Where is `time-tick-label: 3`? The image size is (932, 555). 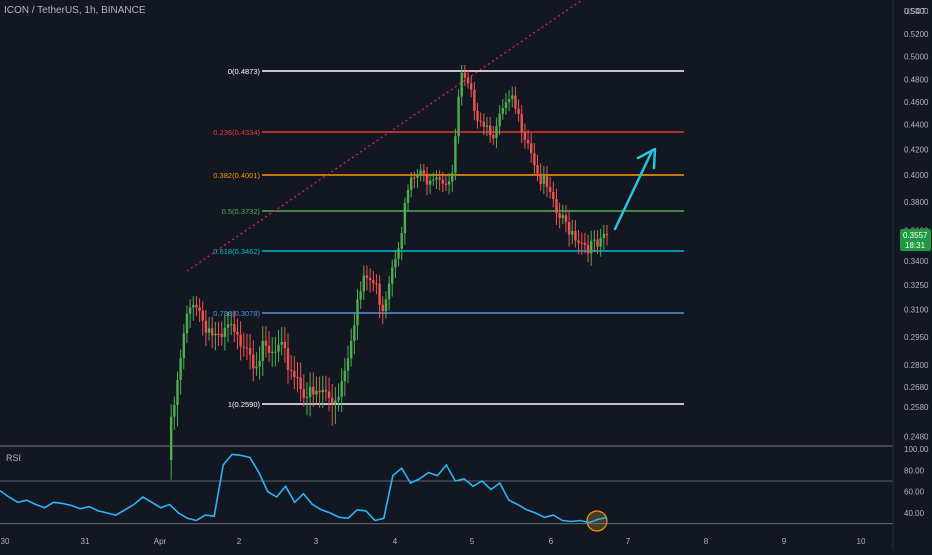
time-tick-label: 3 is located at coordinates (316, 541).